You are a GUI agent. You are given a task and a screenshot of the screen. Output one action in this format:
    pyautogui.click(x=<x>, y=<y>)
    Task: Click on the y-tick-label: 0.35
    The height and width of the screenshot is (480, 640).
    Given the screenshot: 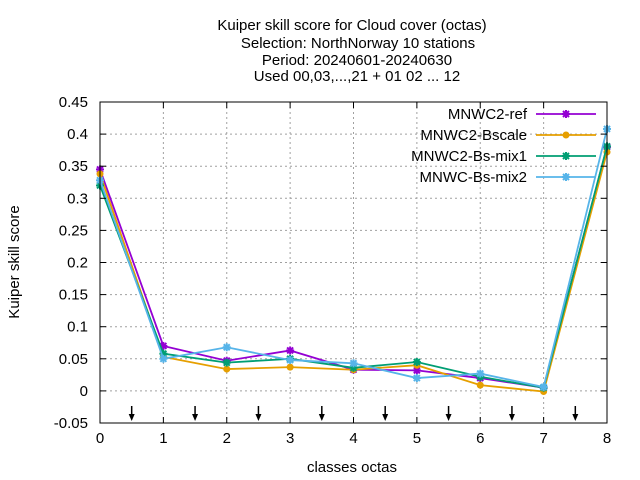 What is the action you would take?
    pyautogui.click(x=73, y=166)
    